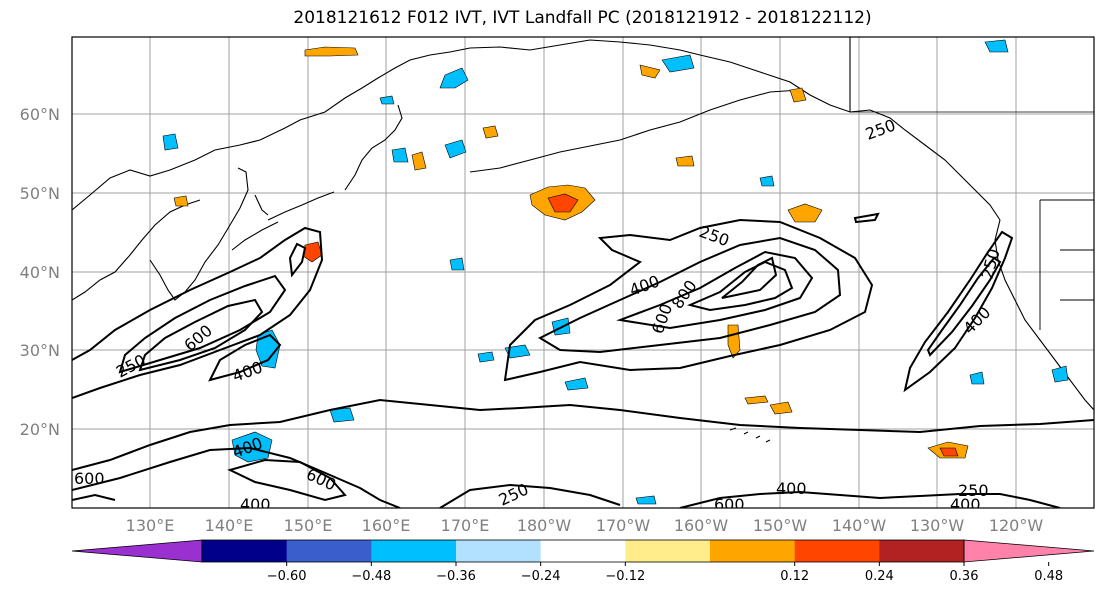  What do you see at coordinates (229, 525) in the screenshot?
I see `lon-label: 140°E` at bounding box center [229, 525].